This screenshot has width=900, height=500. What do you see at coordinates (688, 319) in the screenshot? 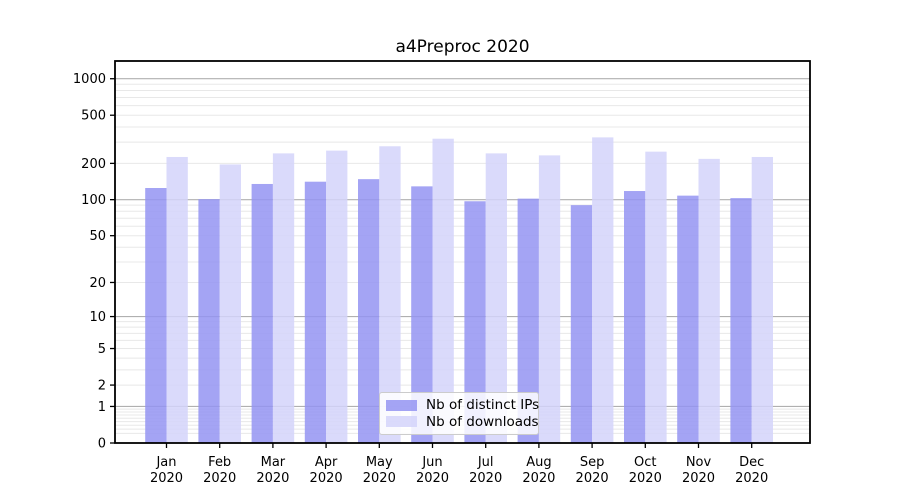
I see `bar-distinct-ips-nov` at bounding box center [688, 319].